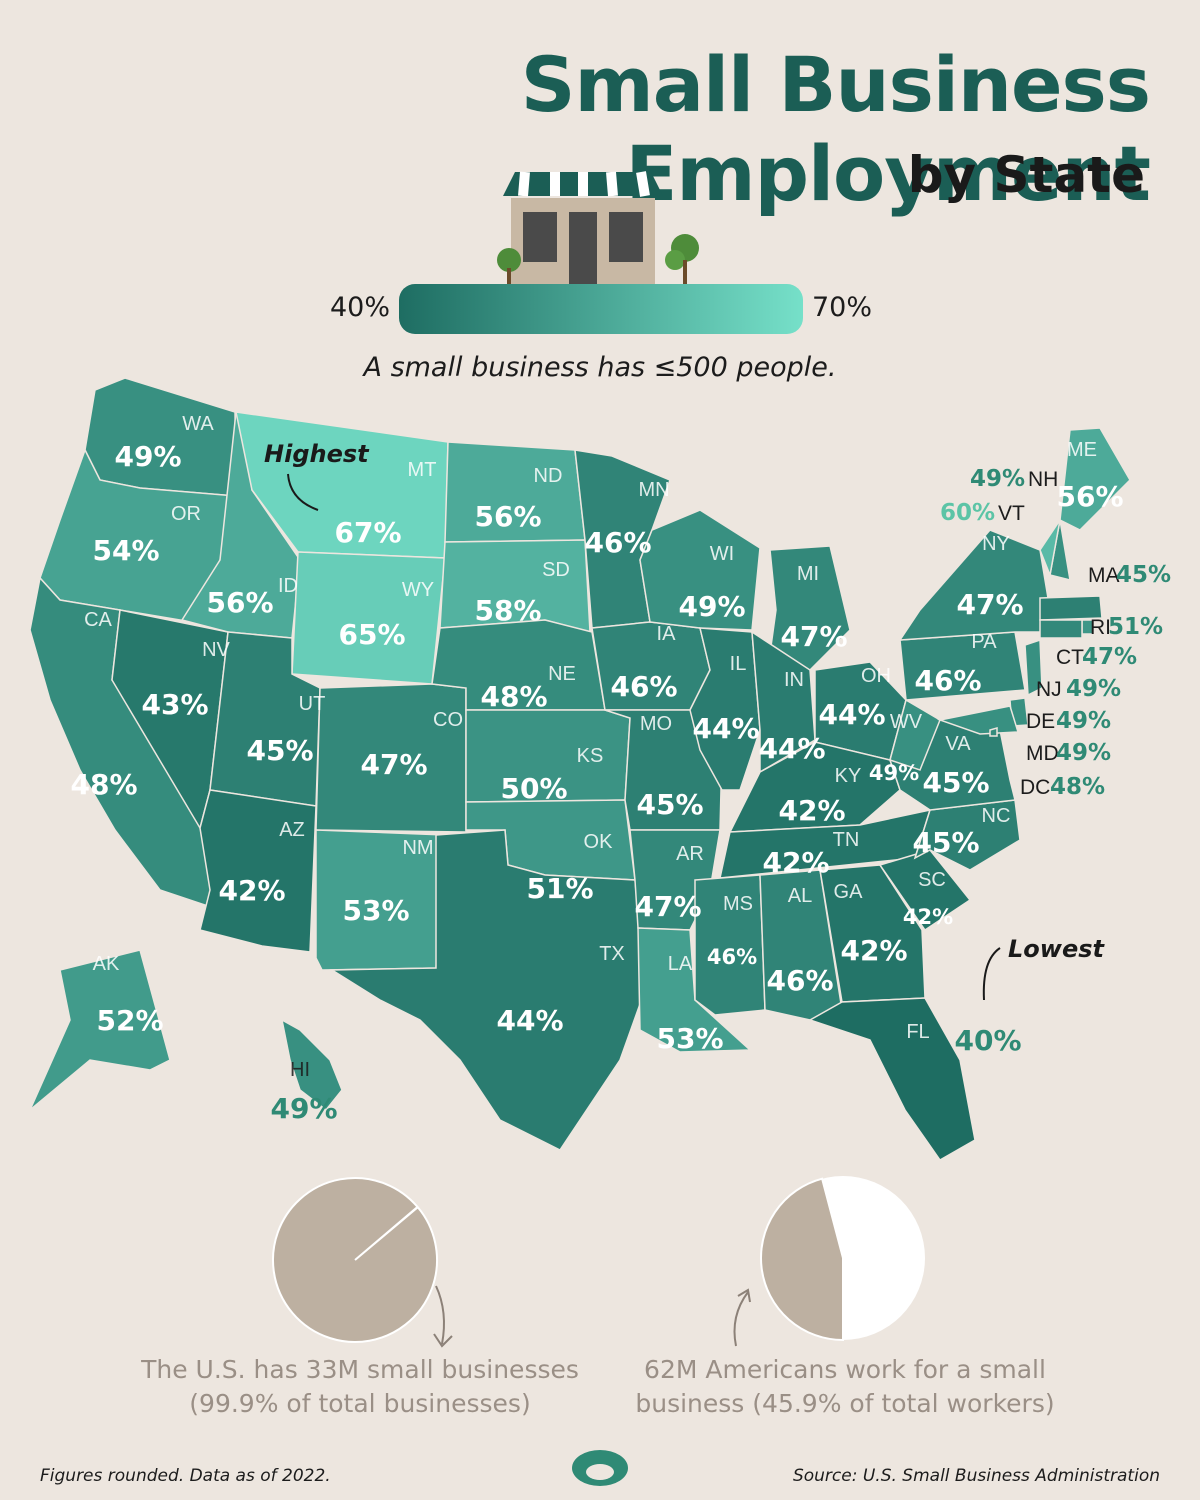 Image resolution: width=1200 pixels, height=1500 pixels. Describe the element at coordinates (103, 784) in the screenshot. I see `state-value-ca: 48%` at that location.